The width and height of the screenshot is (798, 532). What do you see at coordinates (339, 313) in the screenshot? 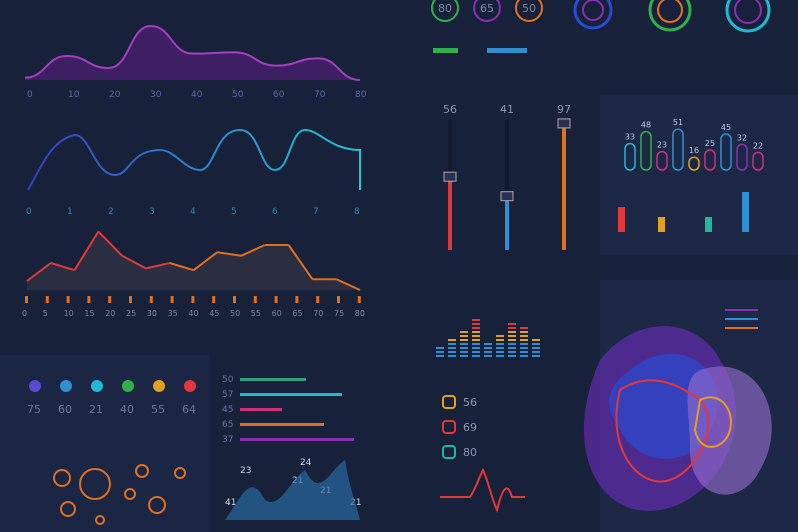
I see `x-tick-label: 75` at bounding box center [339, 313].